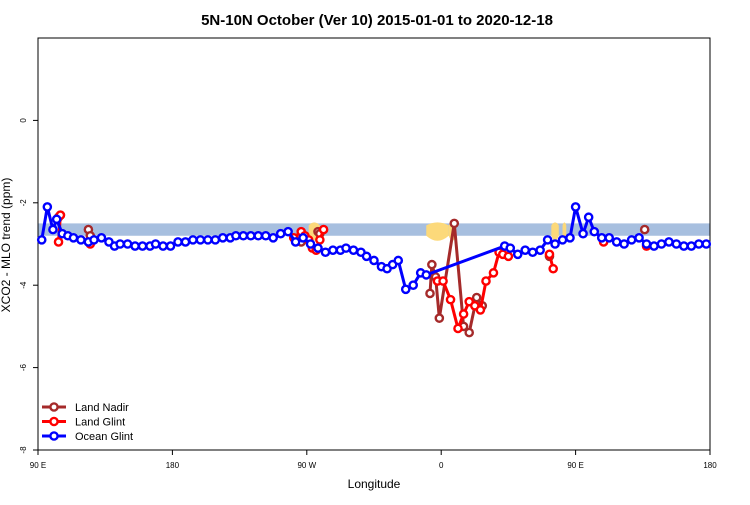 This screenshot has height=505, width=750. Describe the element at coordinates (23, 450) in the screenshot. I see `y-tick-label-0: -8` at that location.